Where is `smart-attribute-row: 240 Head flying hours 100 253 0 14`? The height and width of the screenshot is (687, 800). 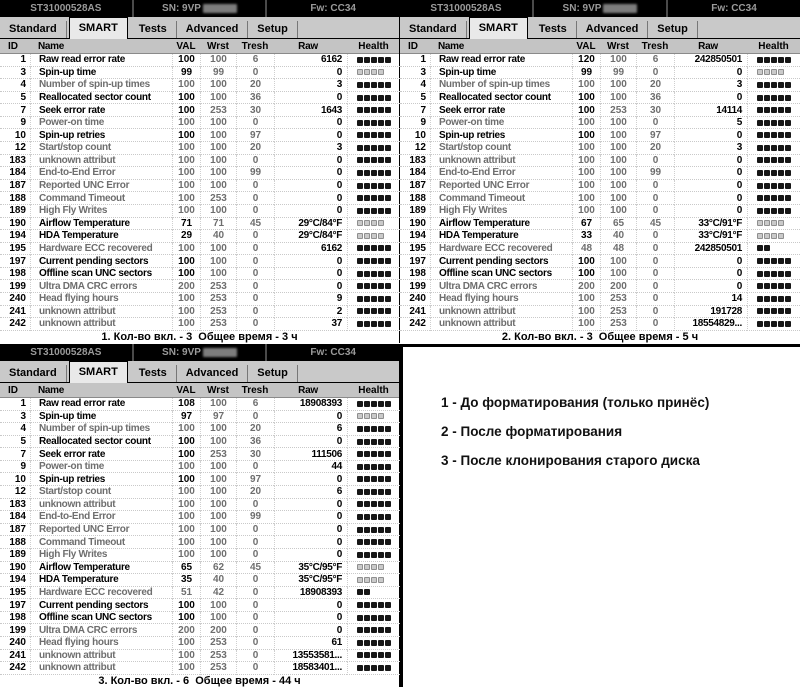 smart-attribute-row: 240 Head flying hours 100 253 0 14 is located at coordinates (600, 299).